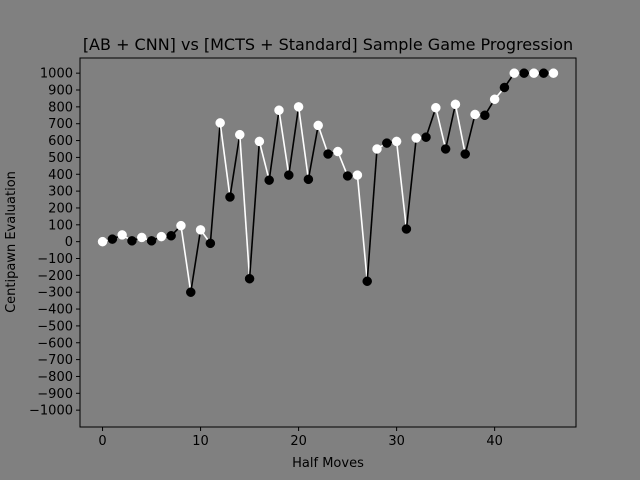 This screenshot has width=640, height=480. Describe the element at coordinates (55, 259) in the screenshot. I see `y-tick-label: −100` at that location.